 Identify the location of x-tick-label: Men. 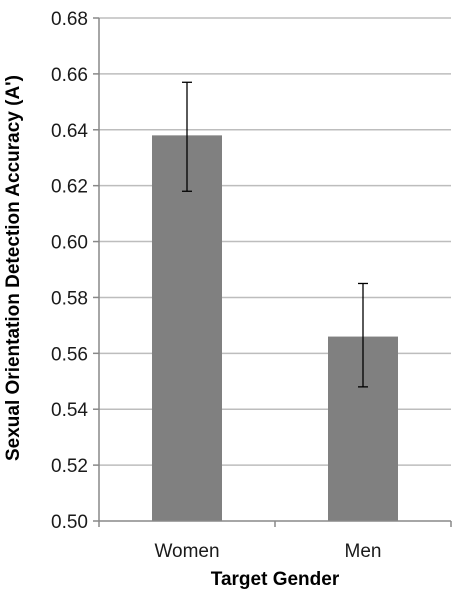
(363, 551).